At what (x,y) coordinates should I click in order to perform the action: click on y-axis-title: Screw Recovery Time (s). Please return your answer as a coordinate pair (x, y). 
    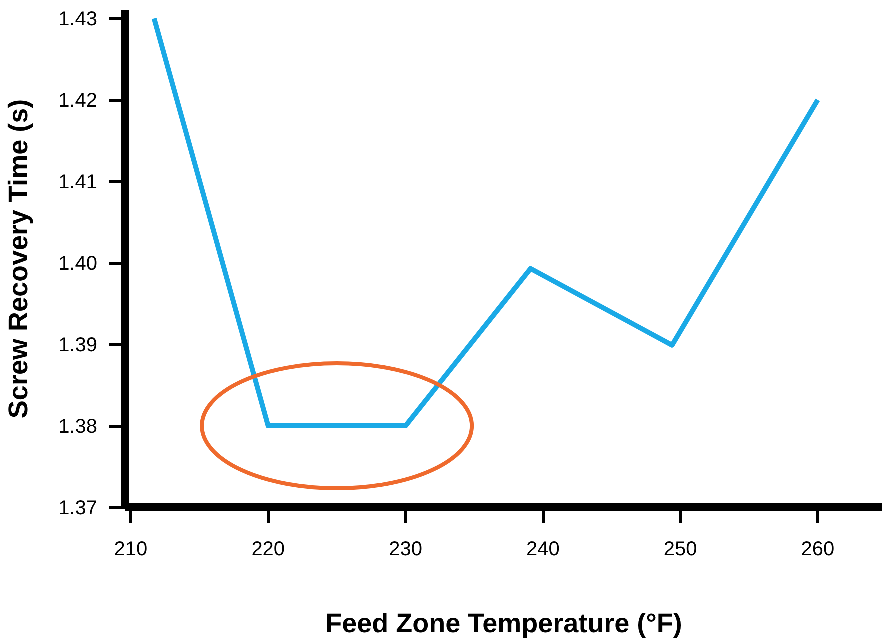
    Looking at the image, I should click on (19, 259).